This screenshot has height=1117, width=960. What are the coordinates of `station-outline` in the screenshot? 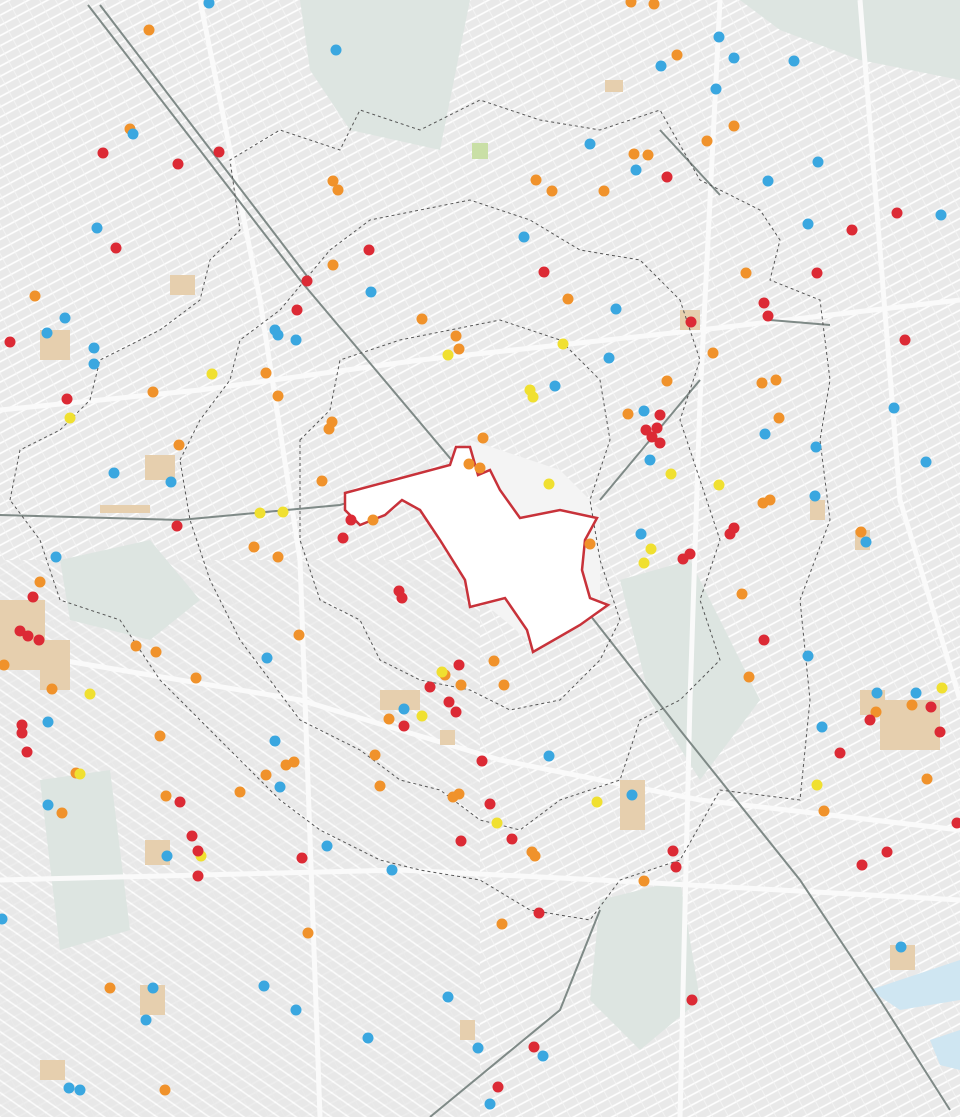 It's located at (477, 549).